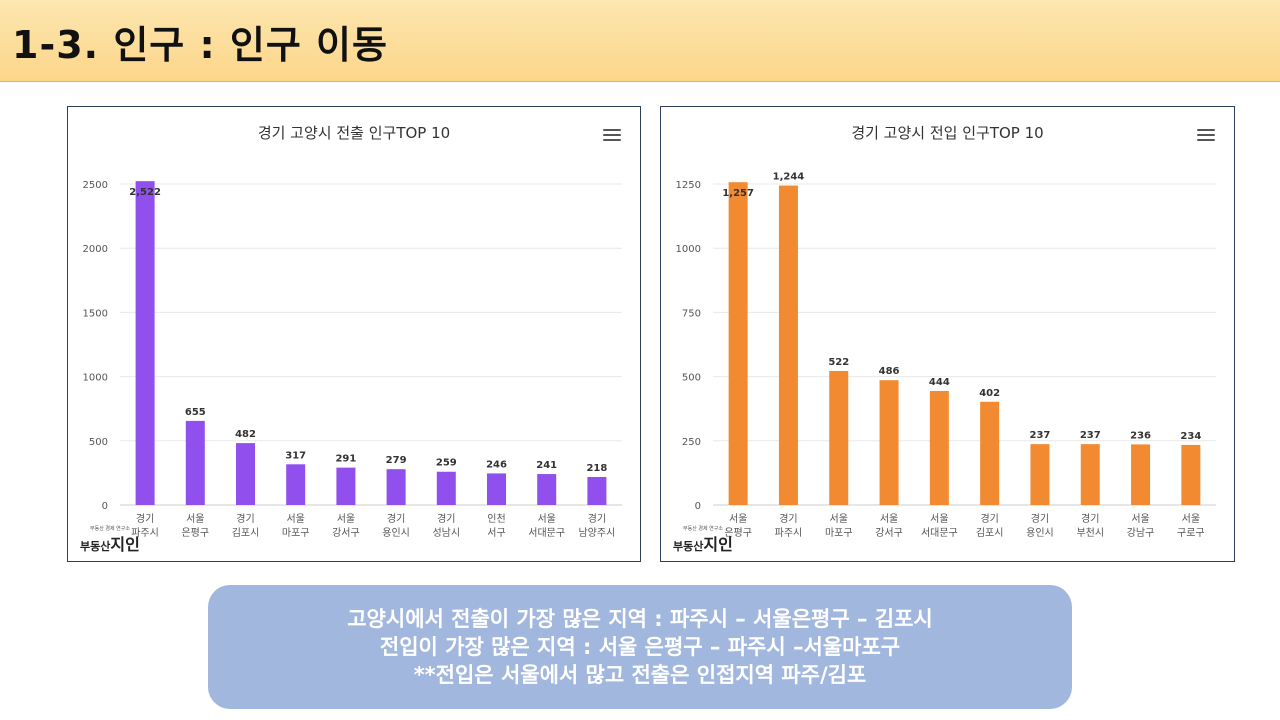 The image size is (1280, 720). Describe the element at coordinates (346, 533) in the screenshot. I see `x-tick-label: 강서구` at that location.